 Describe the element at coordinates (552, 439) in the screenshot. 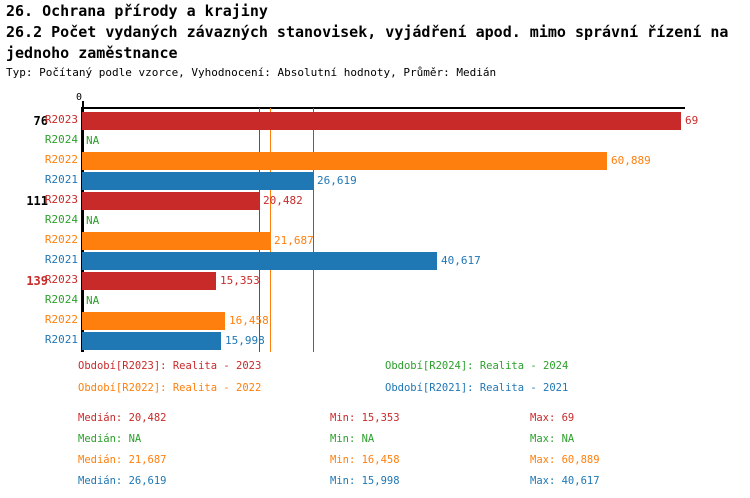

I see `stat-max: Max: NA` at that location.